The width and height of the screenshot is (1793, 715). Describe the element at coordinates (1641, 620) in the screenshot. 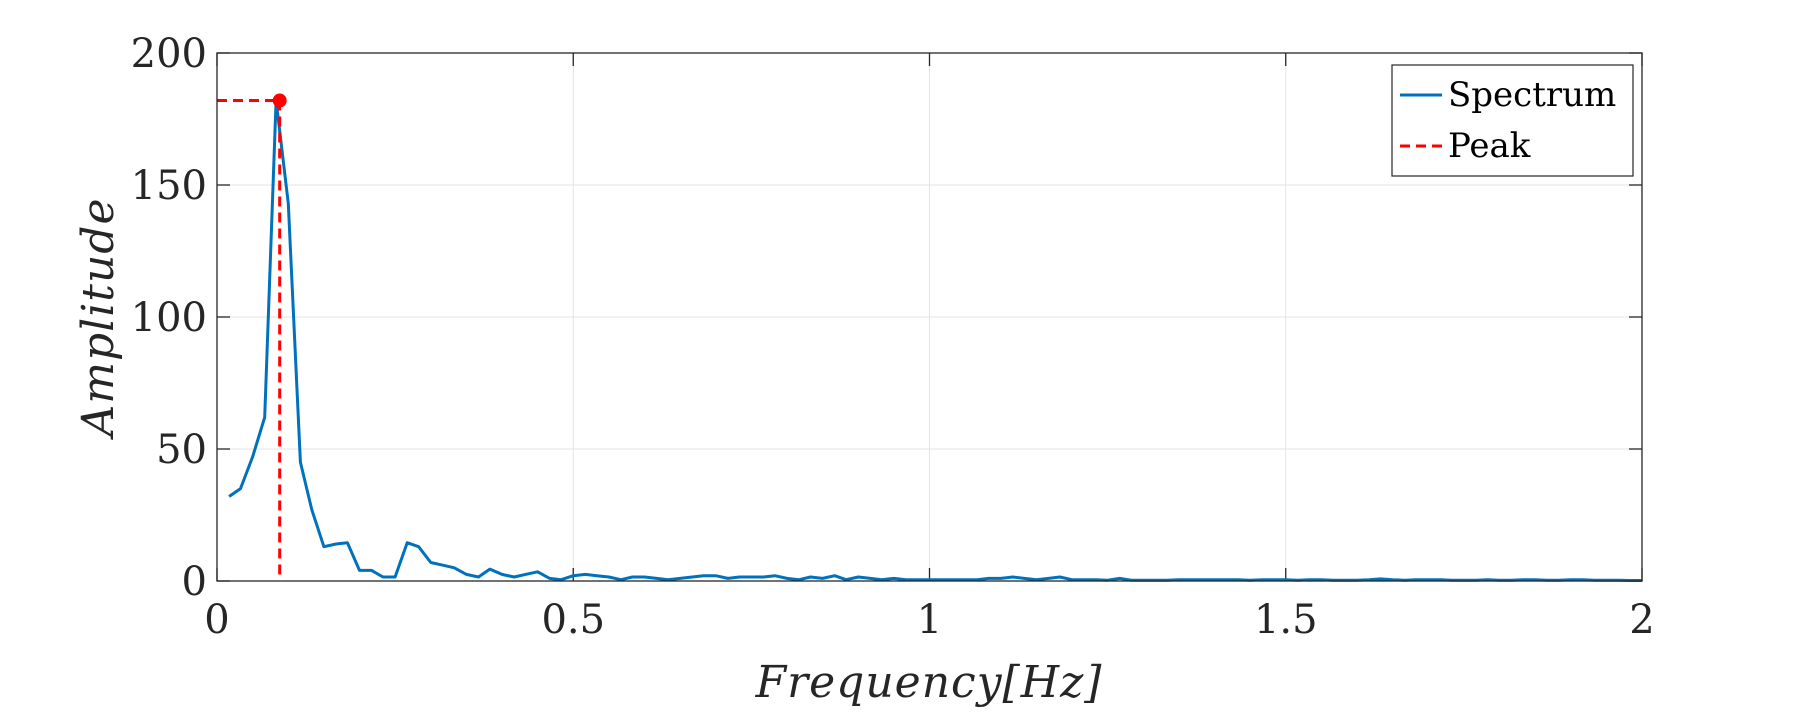

I see `x-tick-label: 2` at that location.